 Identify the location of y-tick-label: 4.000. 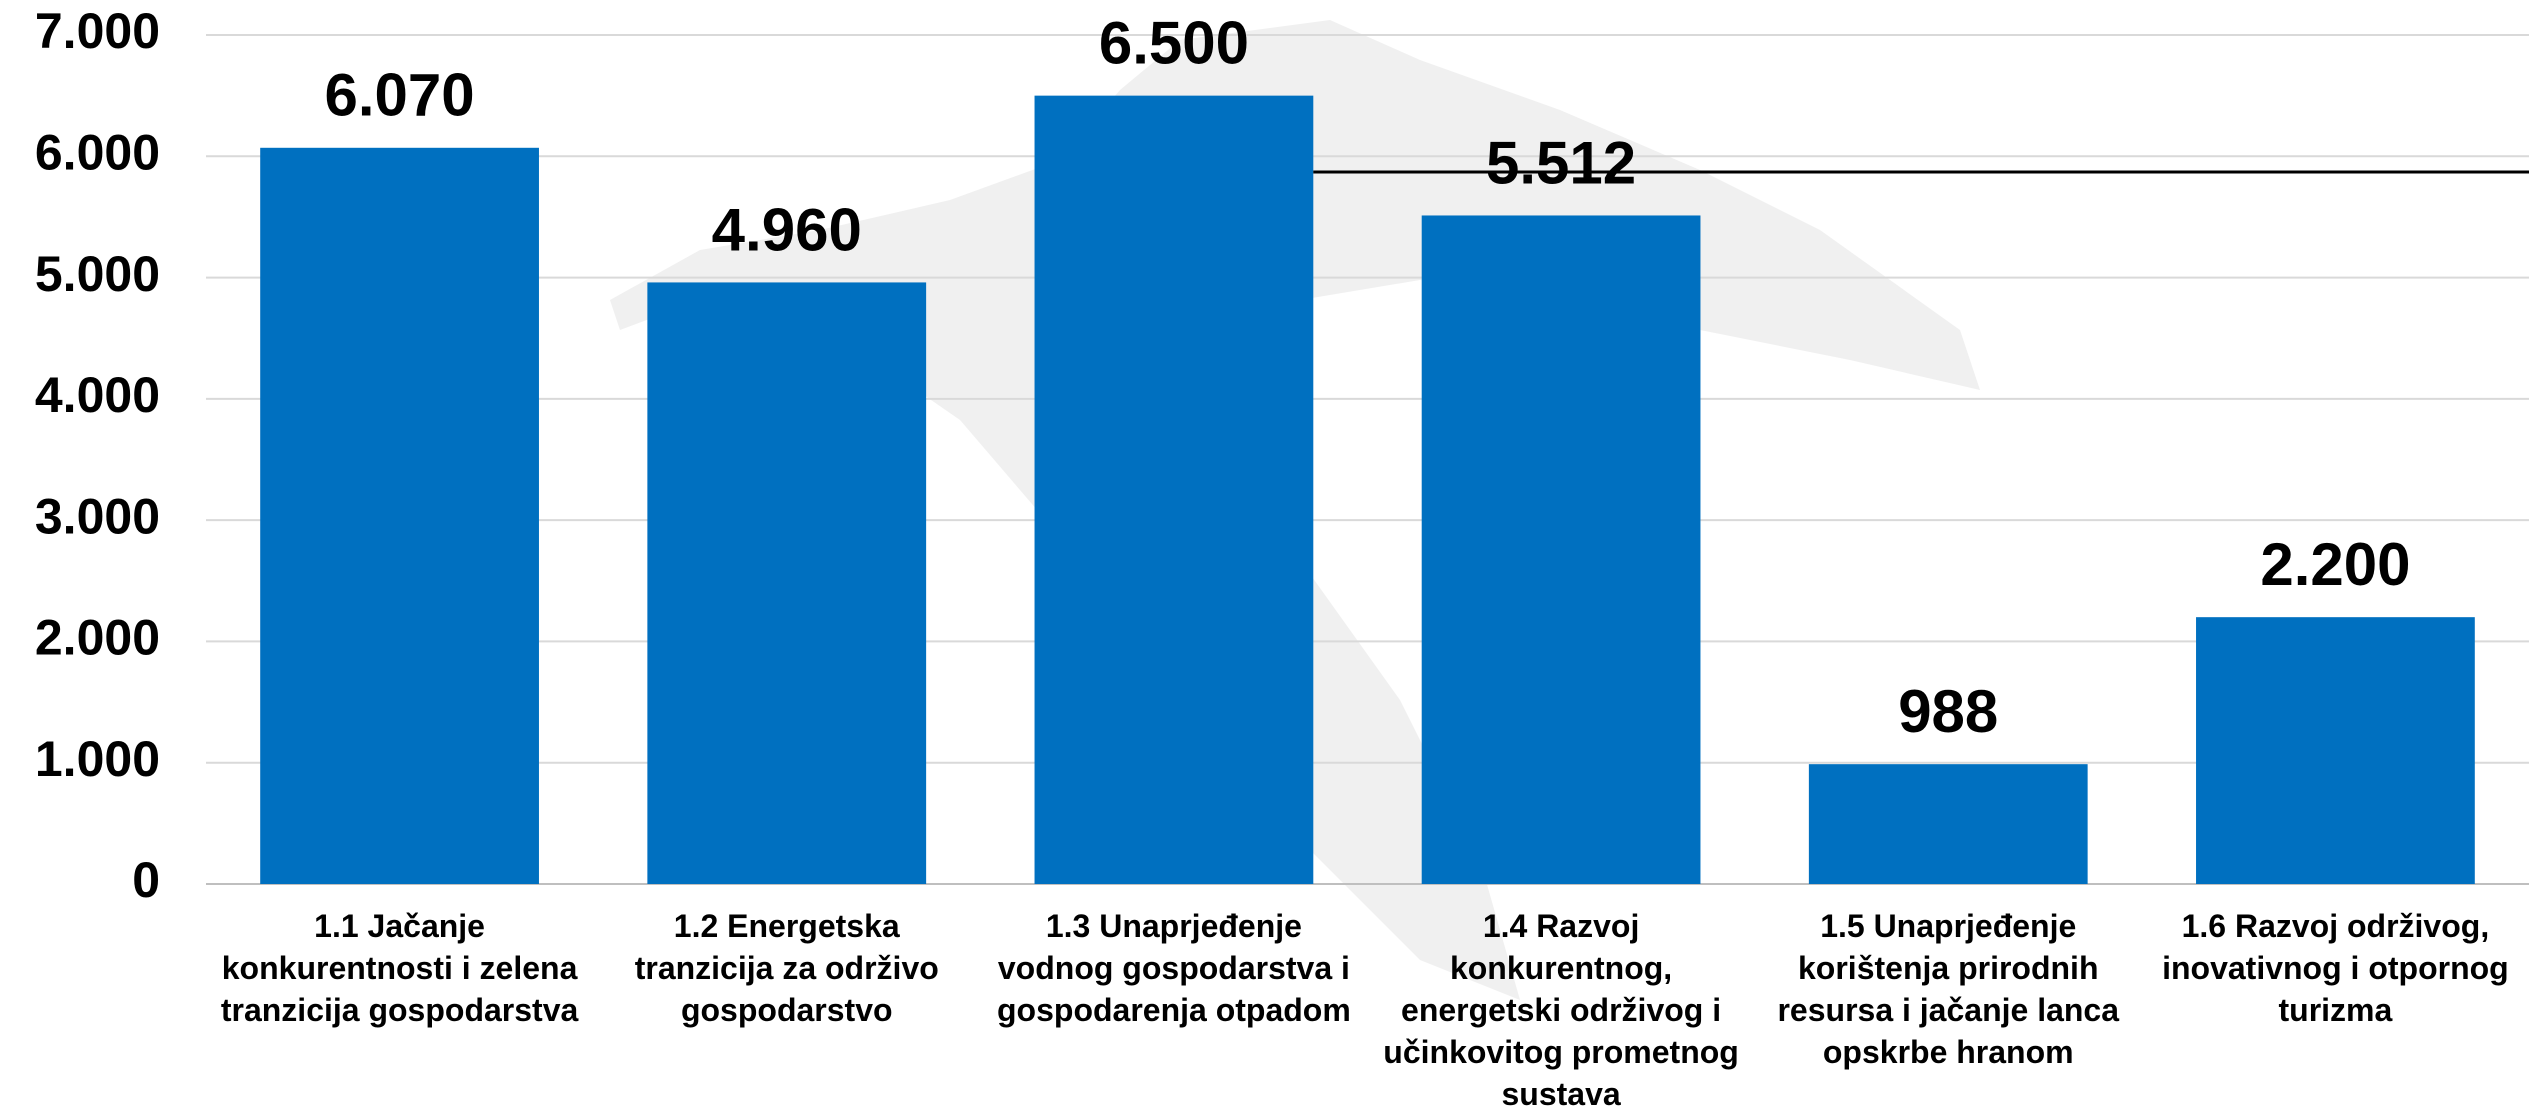
(97, 395).